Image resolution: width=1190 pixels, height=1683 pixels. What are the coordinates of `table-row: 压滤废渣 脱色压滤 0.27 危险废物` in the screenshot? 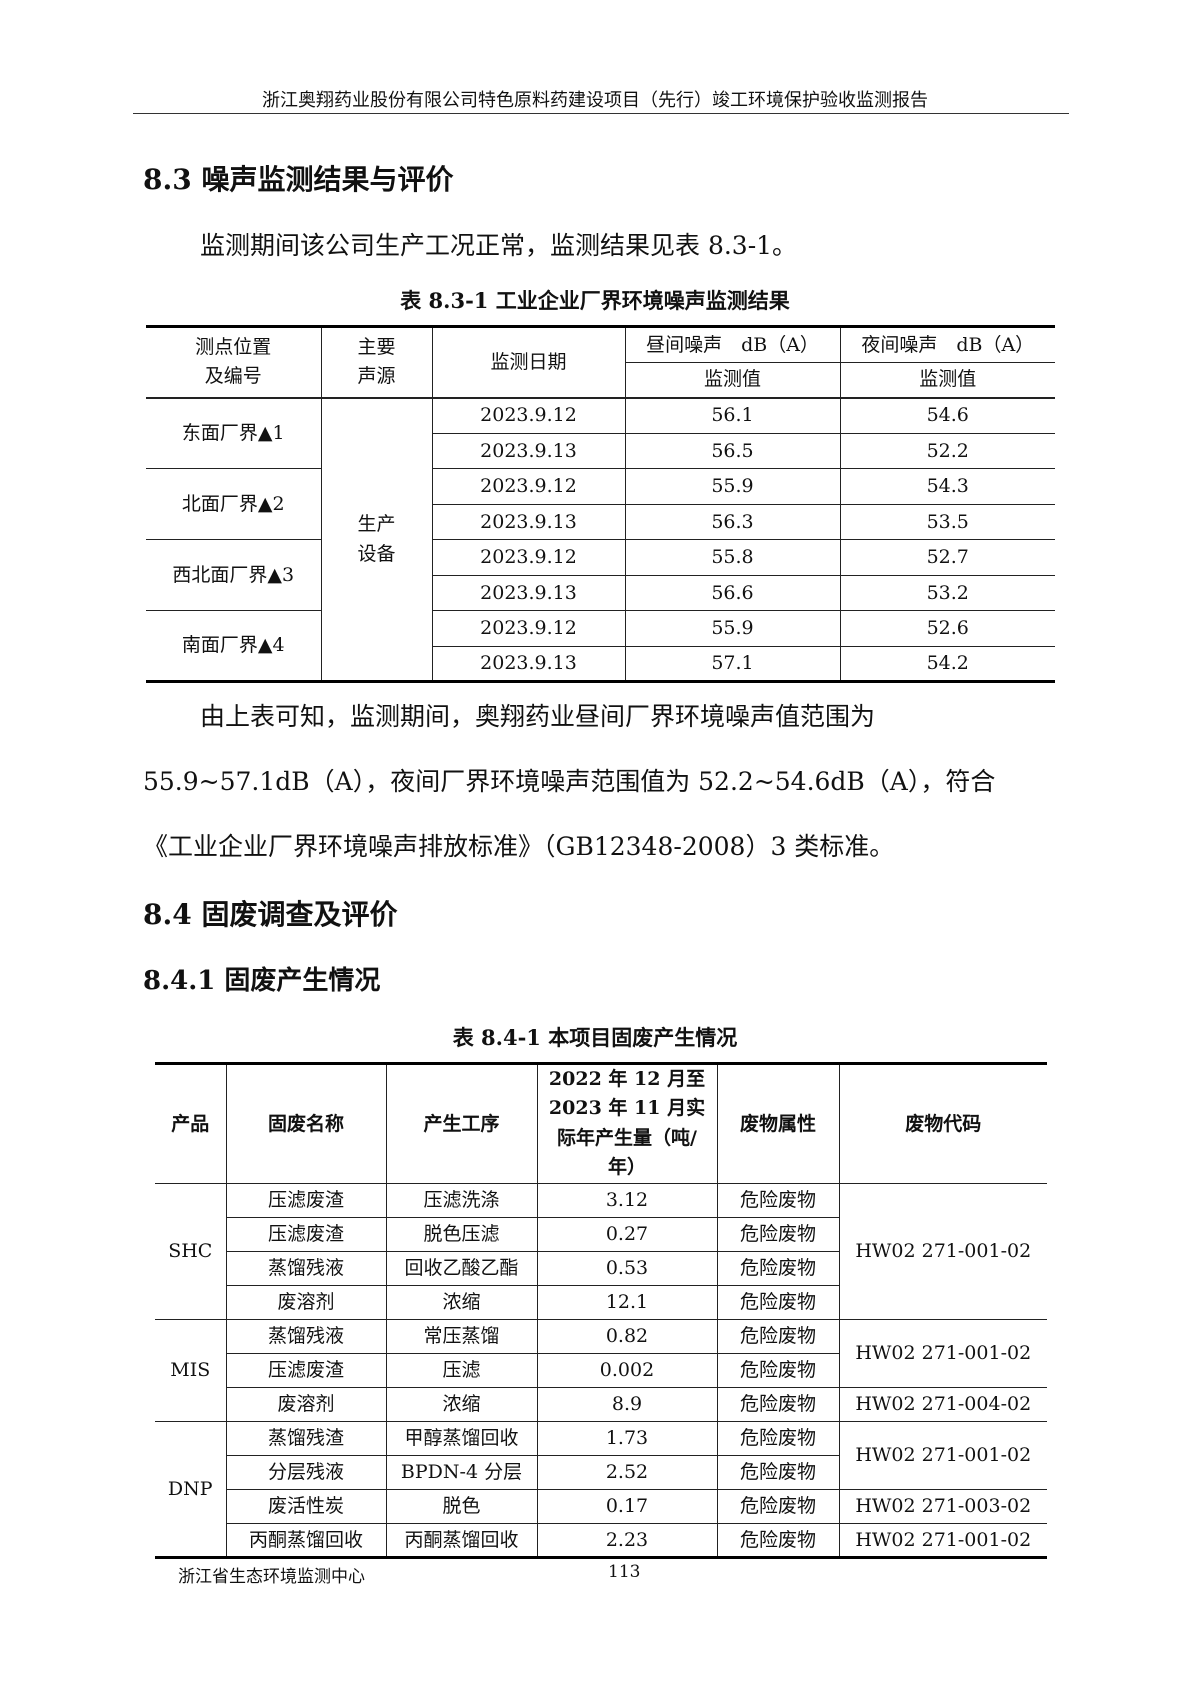 It's located at (601, 1234).